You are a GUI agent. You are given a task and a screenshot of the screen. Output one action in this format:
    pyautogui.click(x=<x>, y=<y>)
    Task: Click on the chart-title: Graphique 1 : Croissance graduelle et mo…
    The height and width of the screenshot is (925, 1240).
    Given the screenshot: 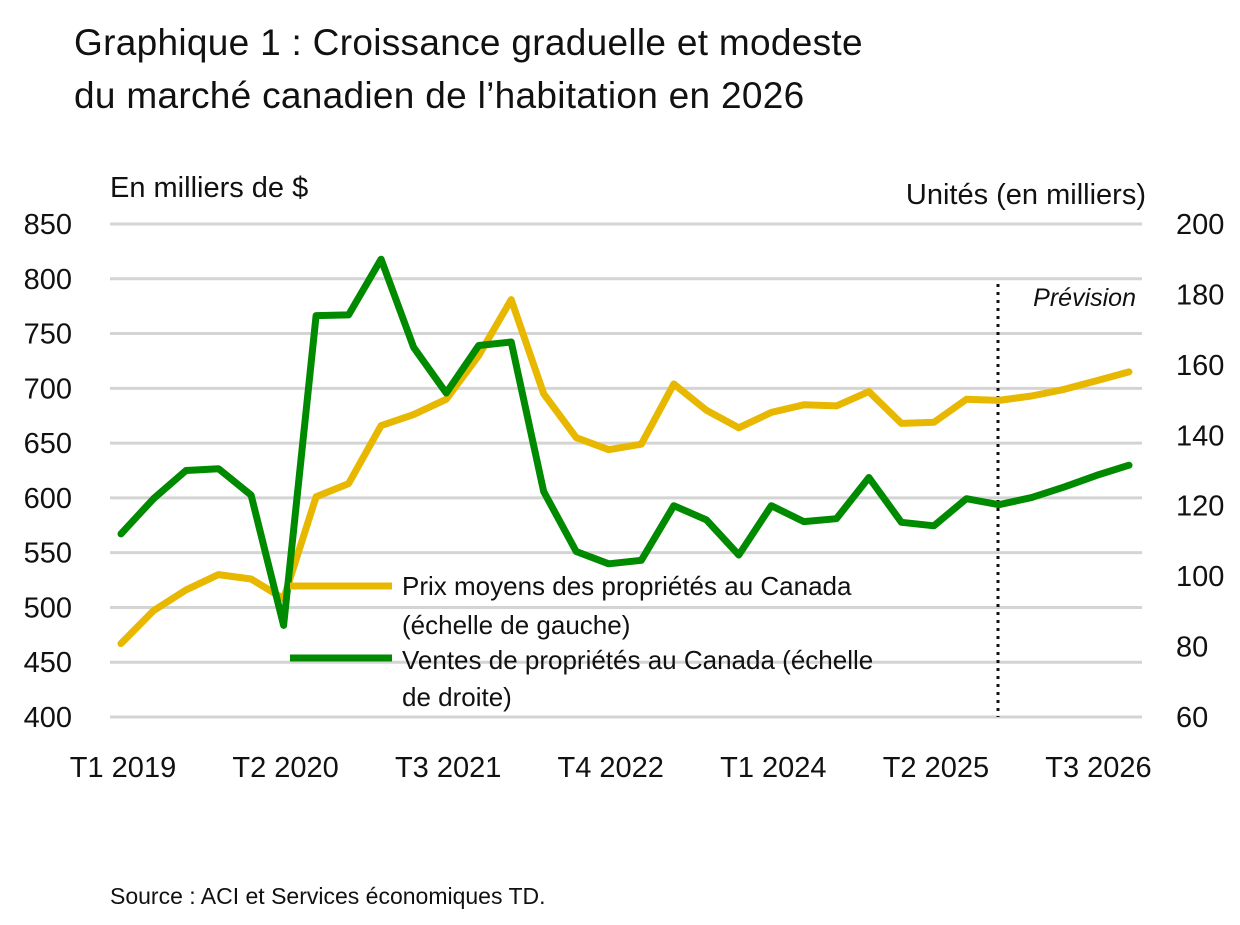 What is the action you would take?
    pyautogui.click(x=624, y=69)
    